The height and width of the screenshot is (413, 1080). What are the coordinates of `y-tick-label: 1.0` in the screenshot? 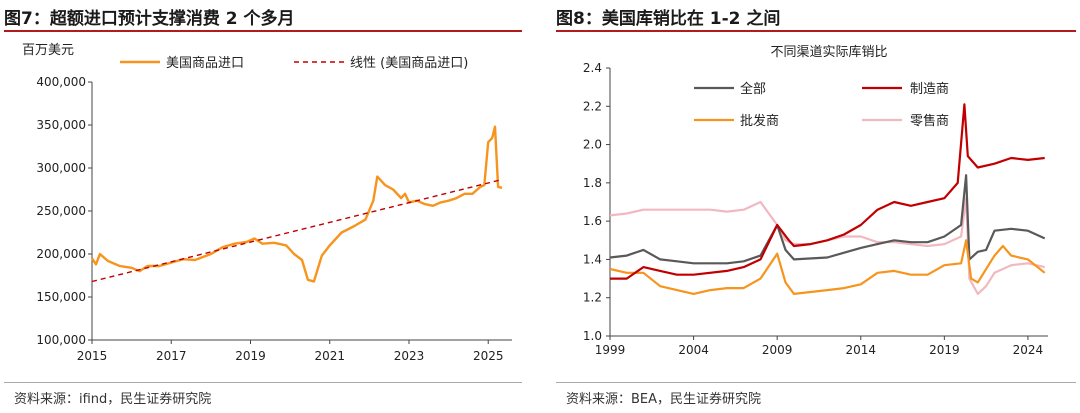 It's located at (592, 336).